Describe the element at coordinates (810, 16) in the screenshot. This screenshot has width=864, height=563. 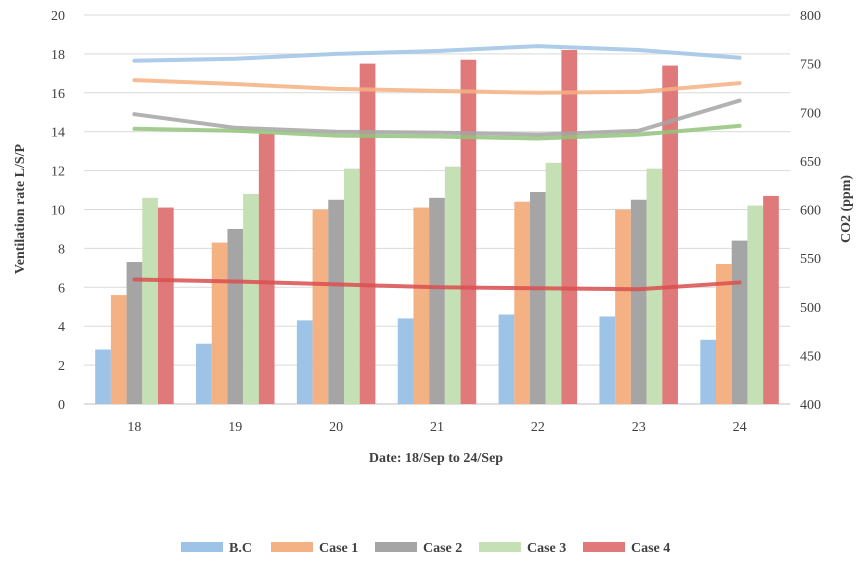
I see `y2-tick-label: 800` at that location.